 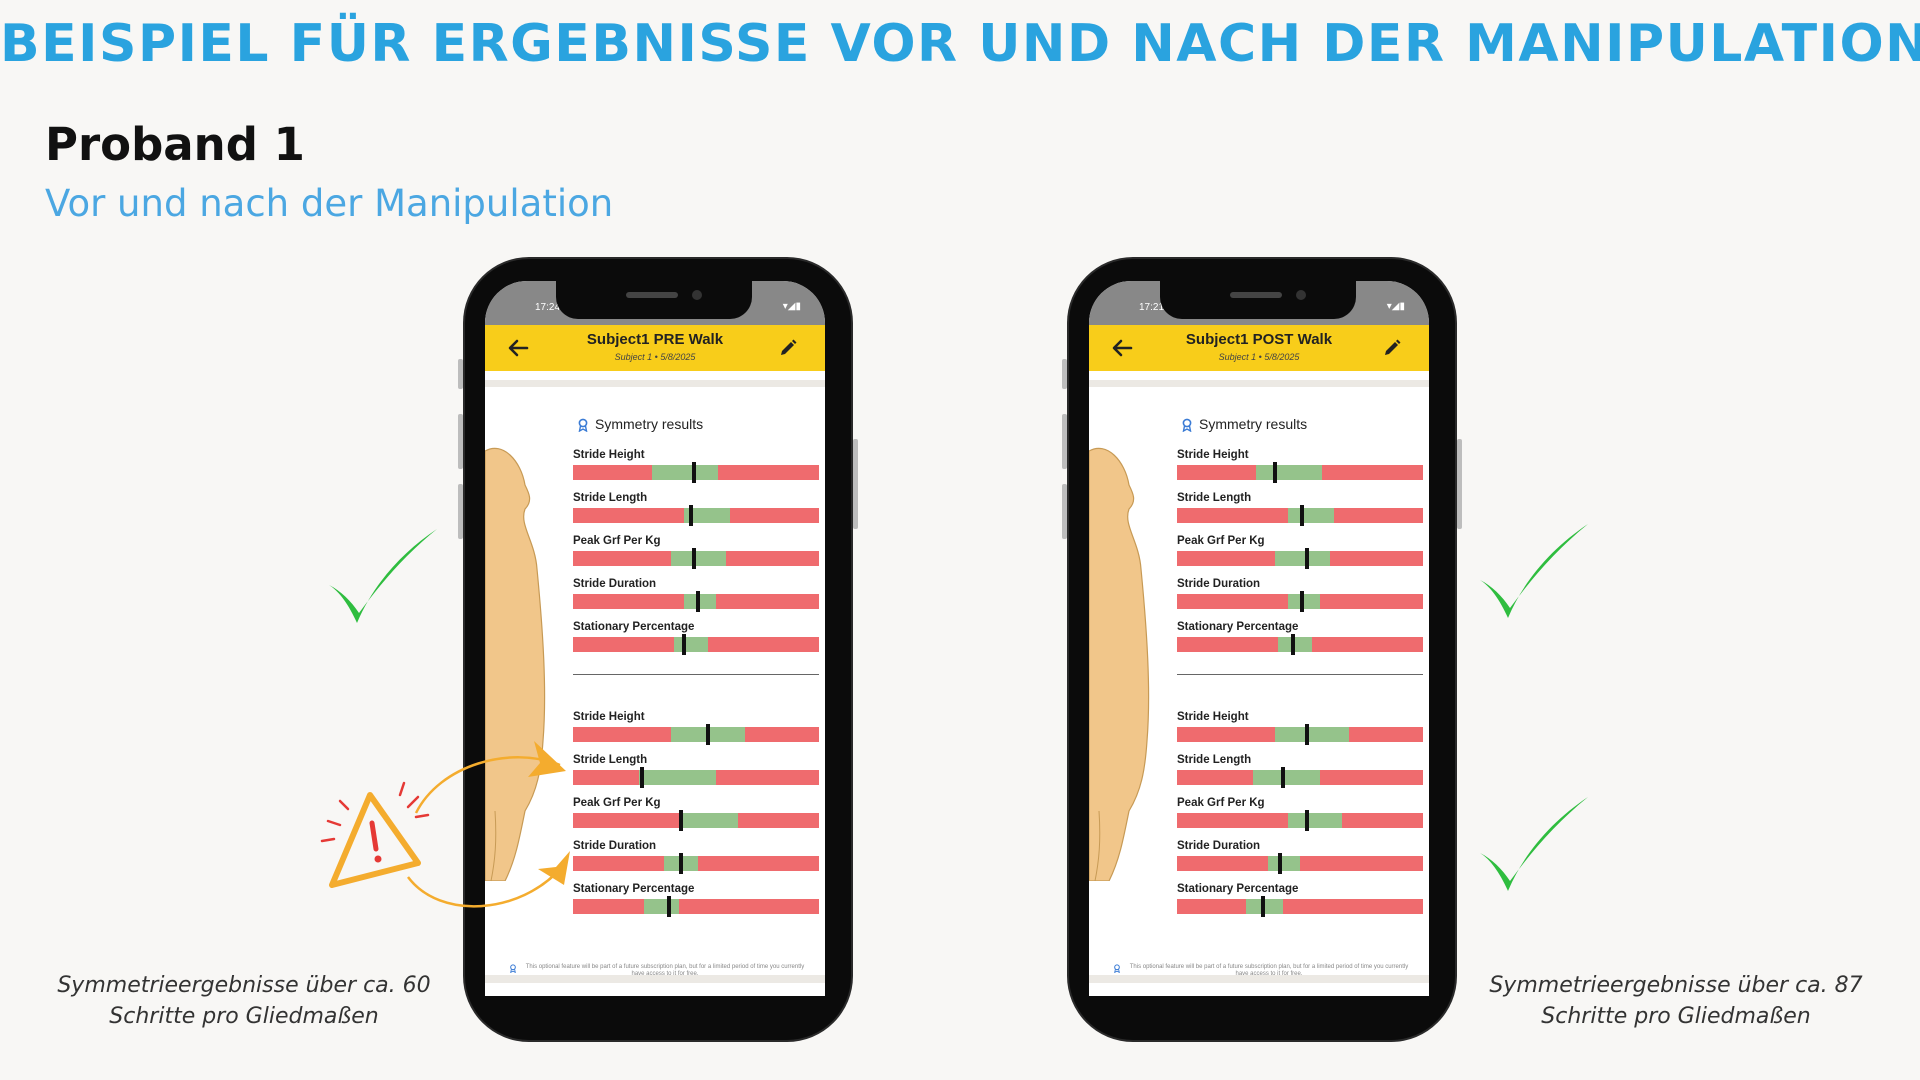 What do you see at coordinates (329, 203) in the screenshot?
I see `subtitle: Vor und nach der Manipulation` at bounding box center [329, 203].